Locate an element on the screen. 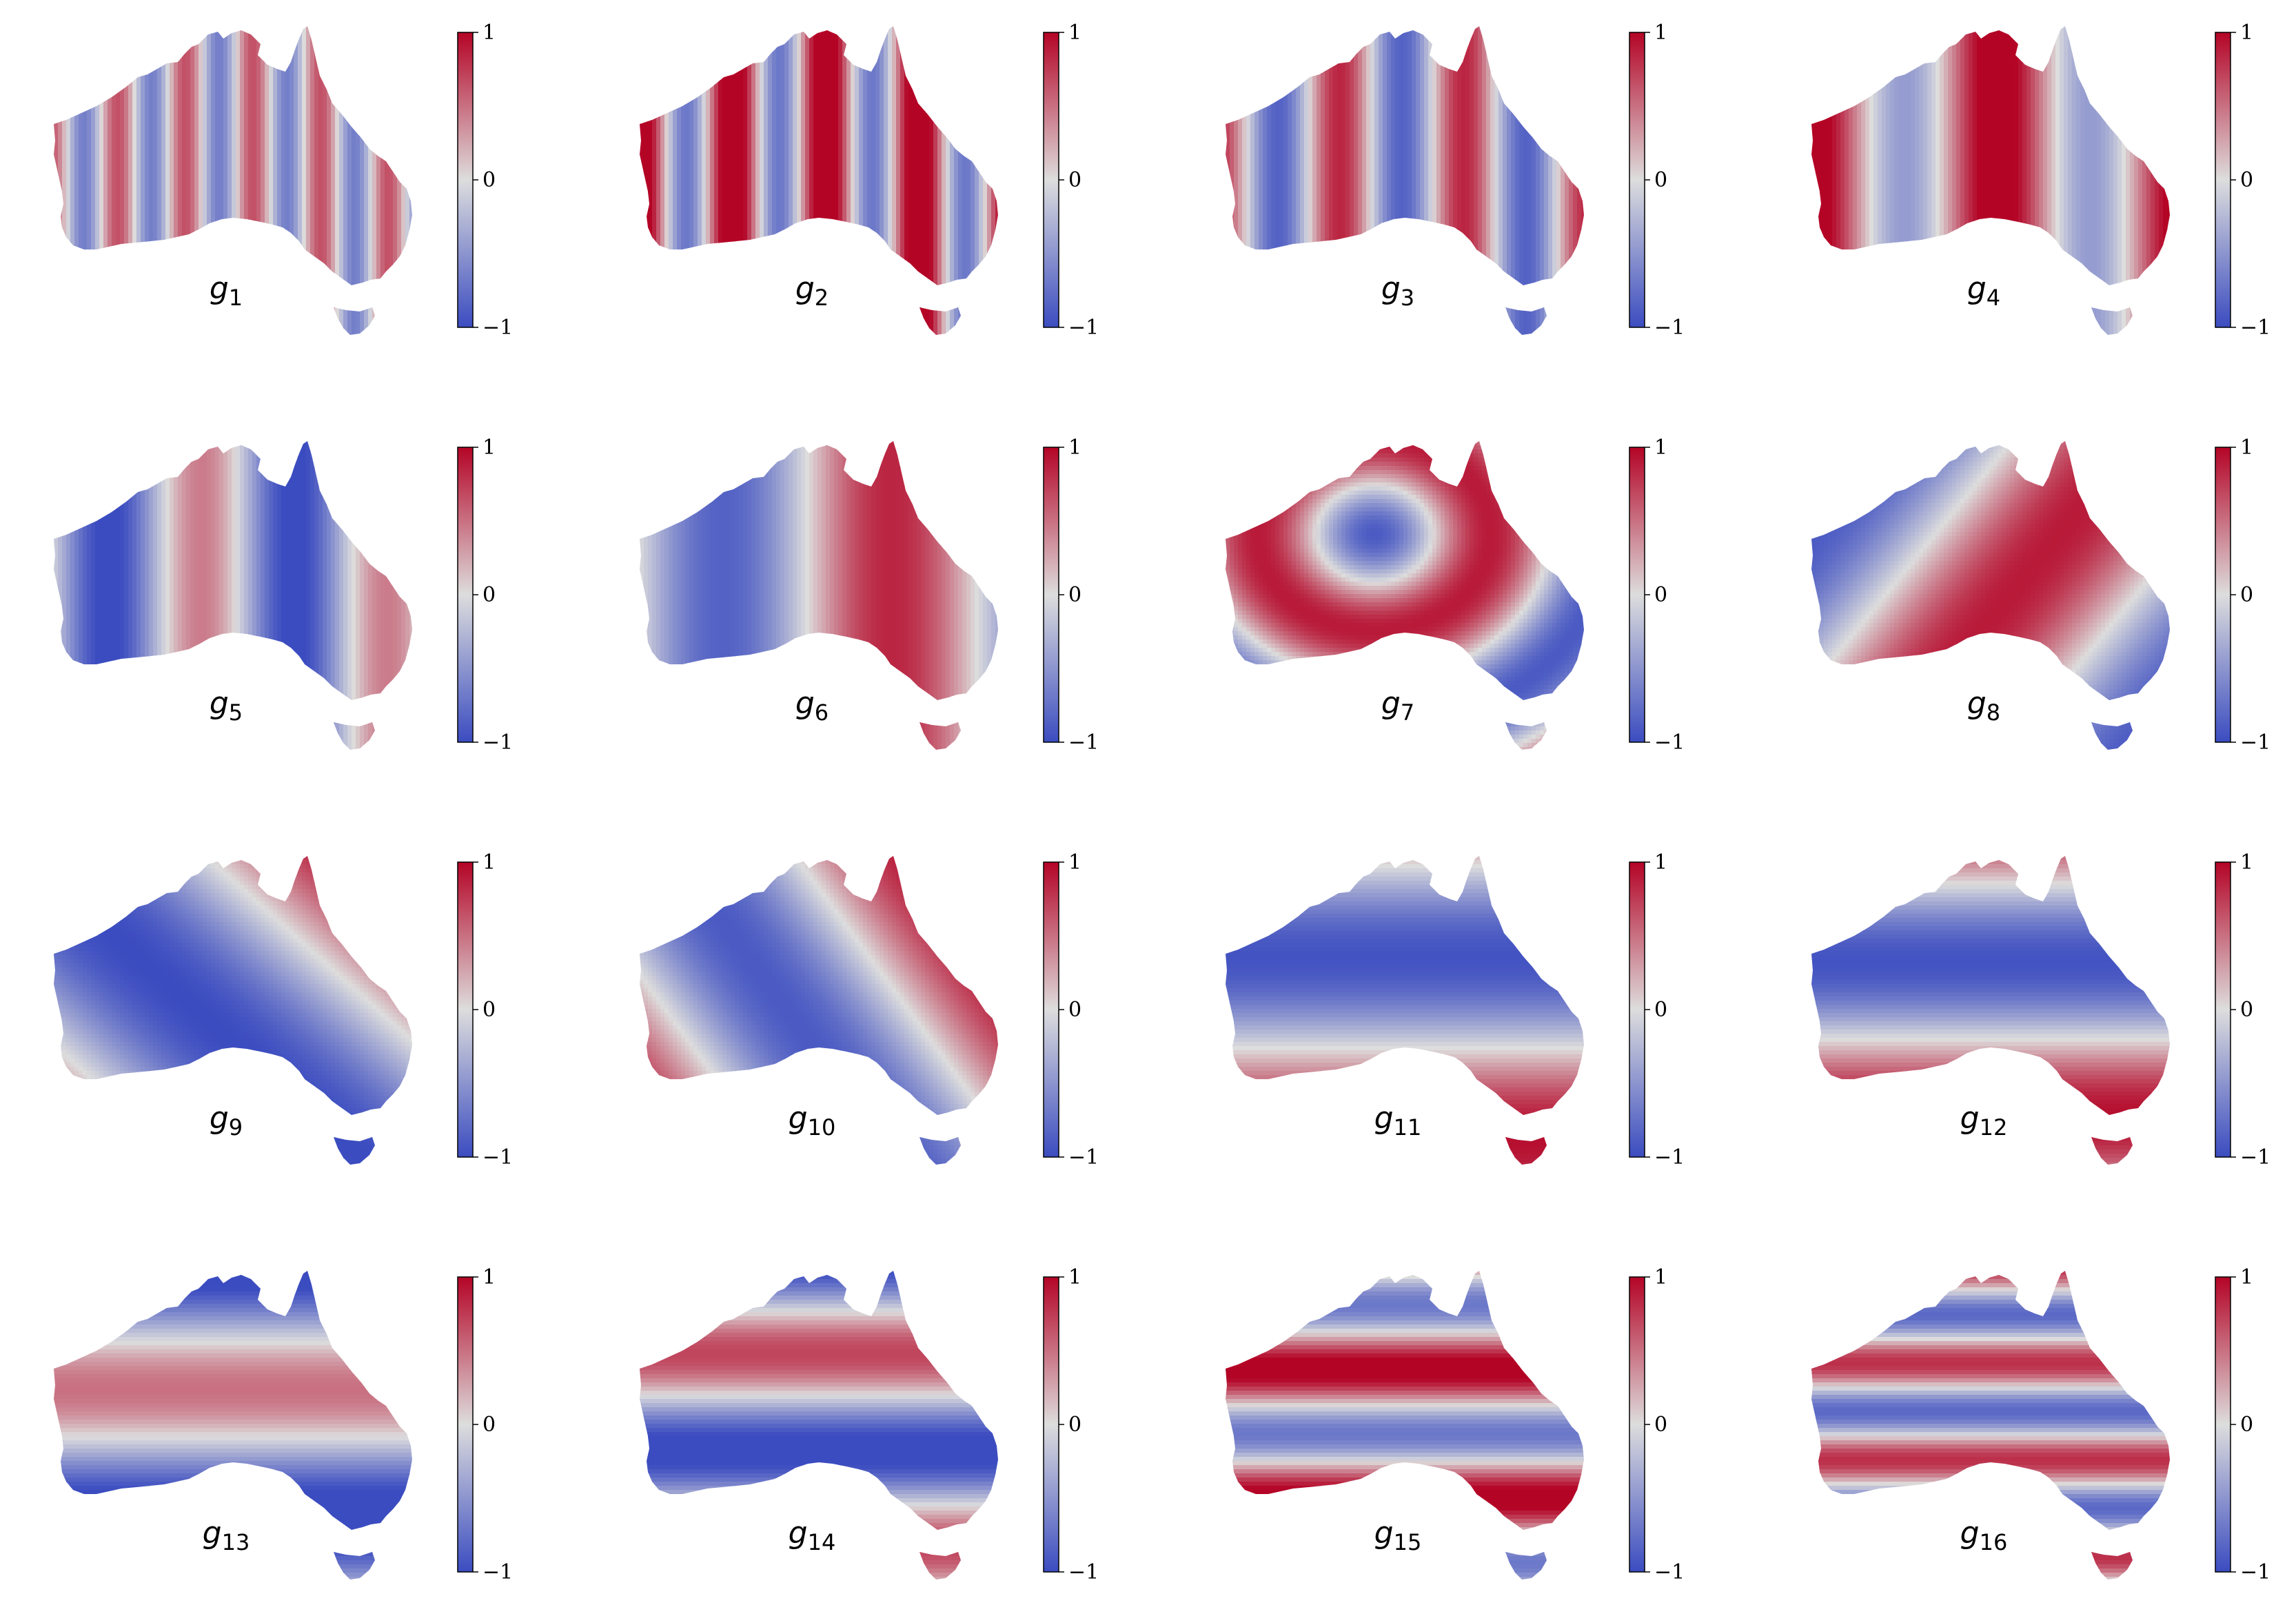  panel-g5: g5 1 0 −1 is located at coordinates (283, 595).